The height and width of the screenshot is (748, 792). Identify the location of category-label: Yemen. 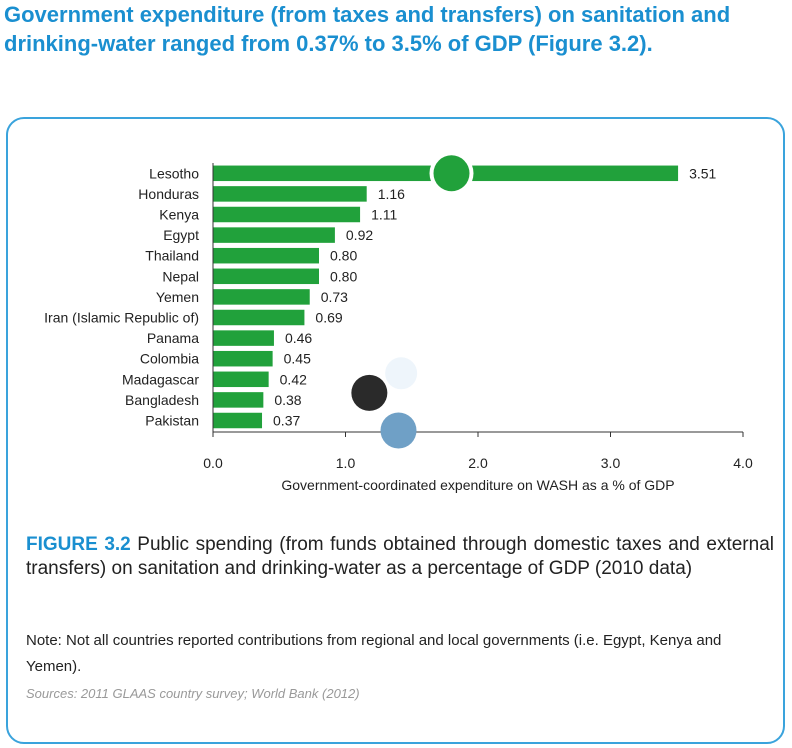
(177, 297).